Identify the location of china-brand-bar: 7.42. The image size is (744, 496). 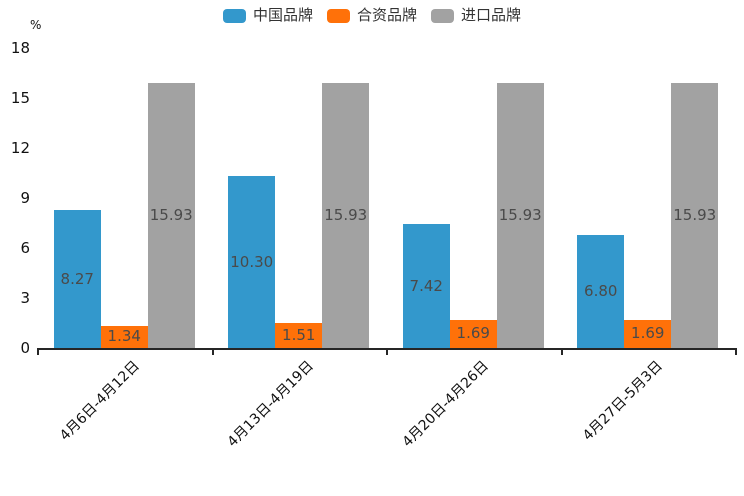
(426, 286).